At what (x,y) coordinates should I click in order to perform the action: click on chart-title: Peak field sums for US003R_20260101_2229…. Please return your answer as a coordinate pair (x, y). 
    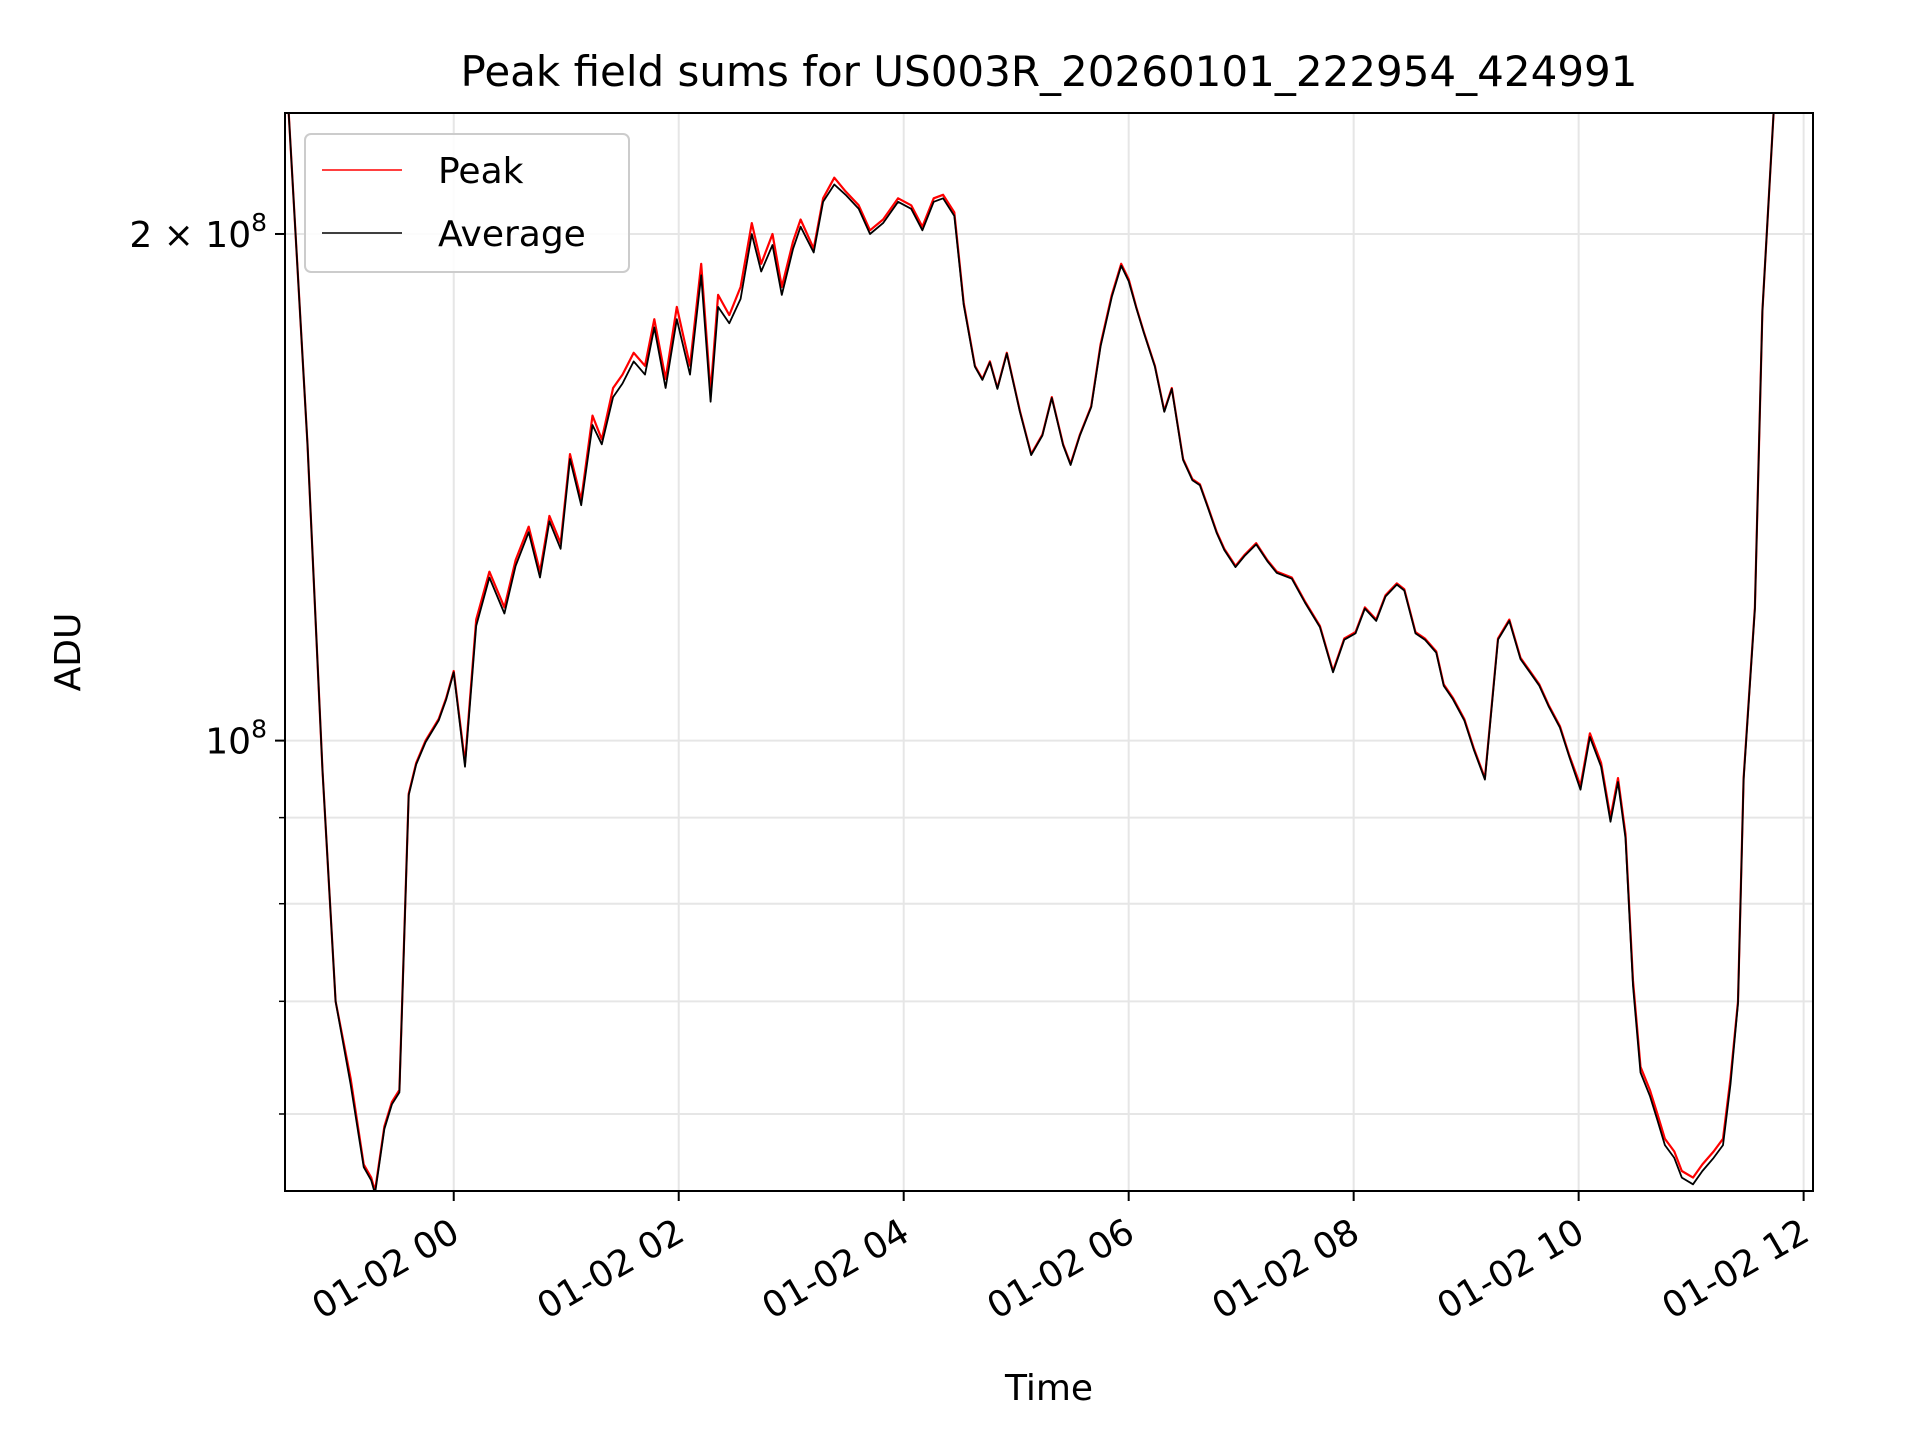
    Looking at the image, I should click on (1049, 71).